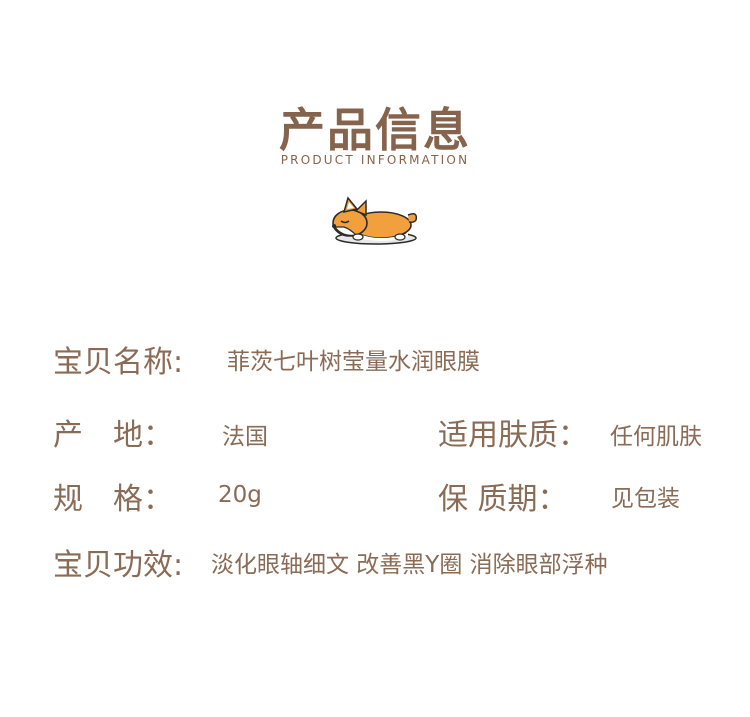  I want to click on skin-type-label: 适用肤质：, so click(513, 435).